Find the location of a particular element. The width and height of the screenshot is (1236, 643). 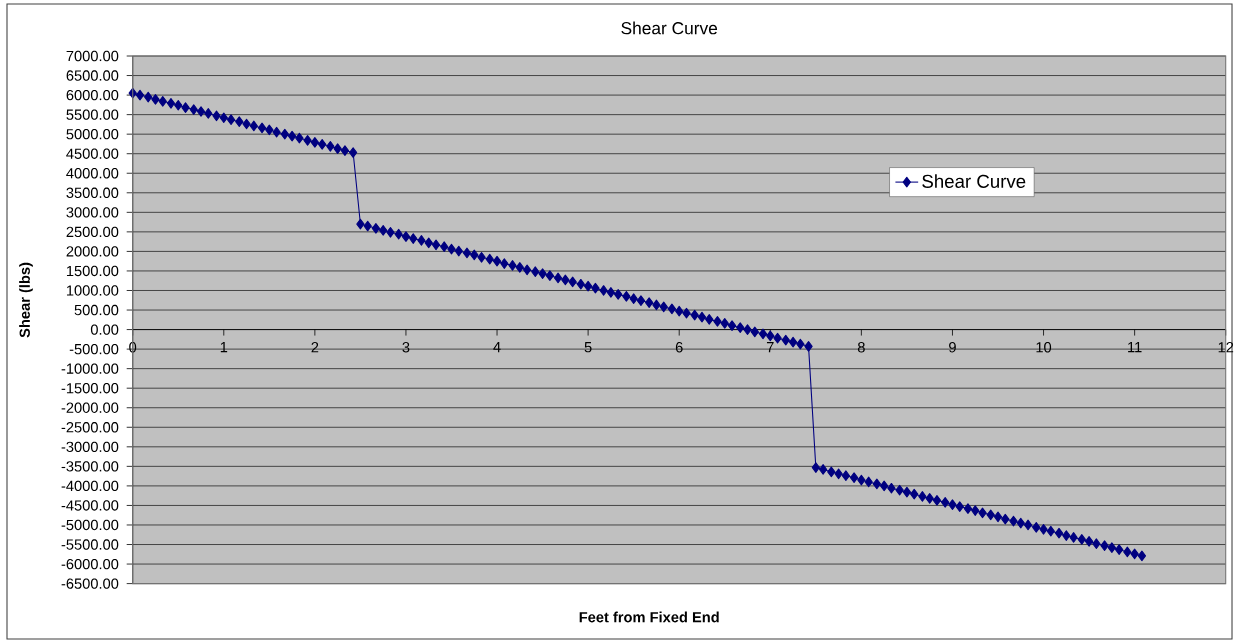

x-tick-label: 8 is located at coordinates (861, 347).